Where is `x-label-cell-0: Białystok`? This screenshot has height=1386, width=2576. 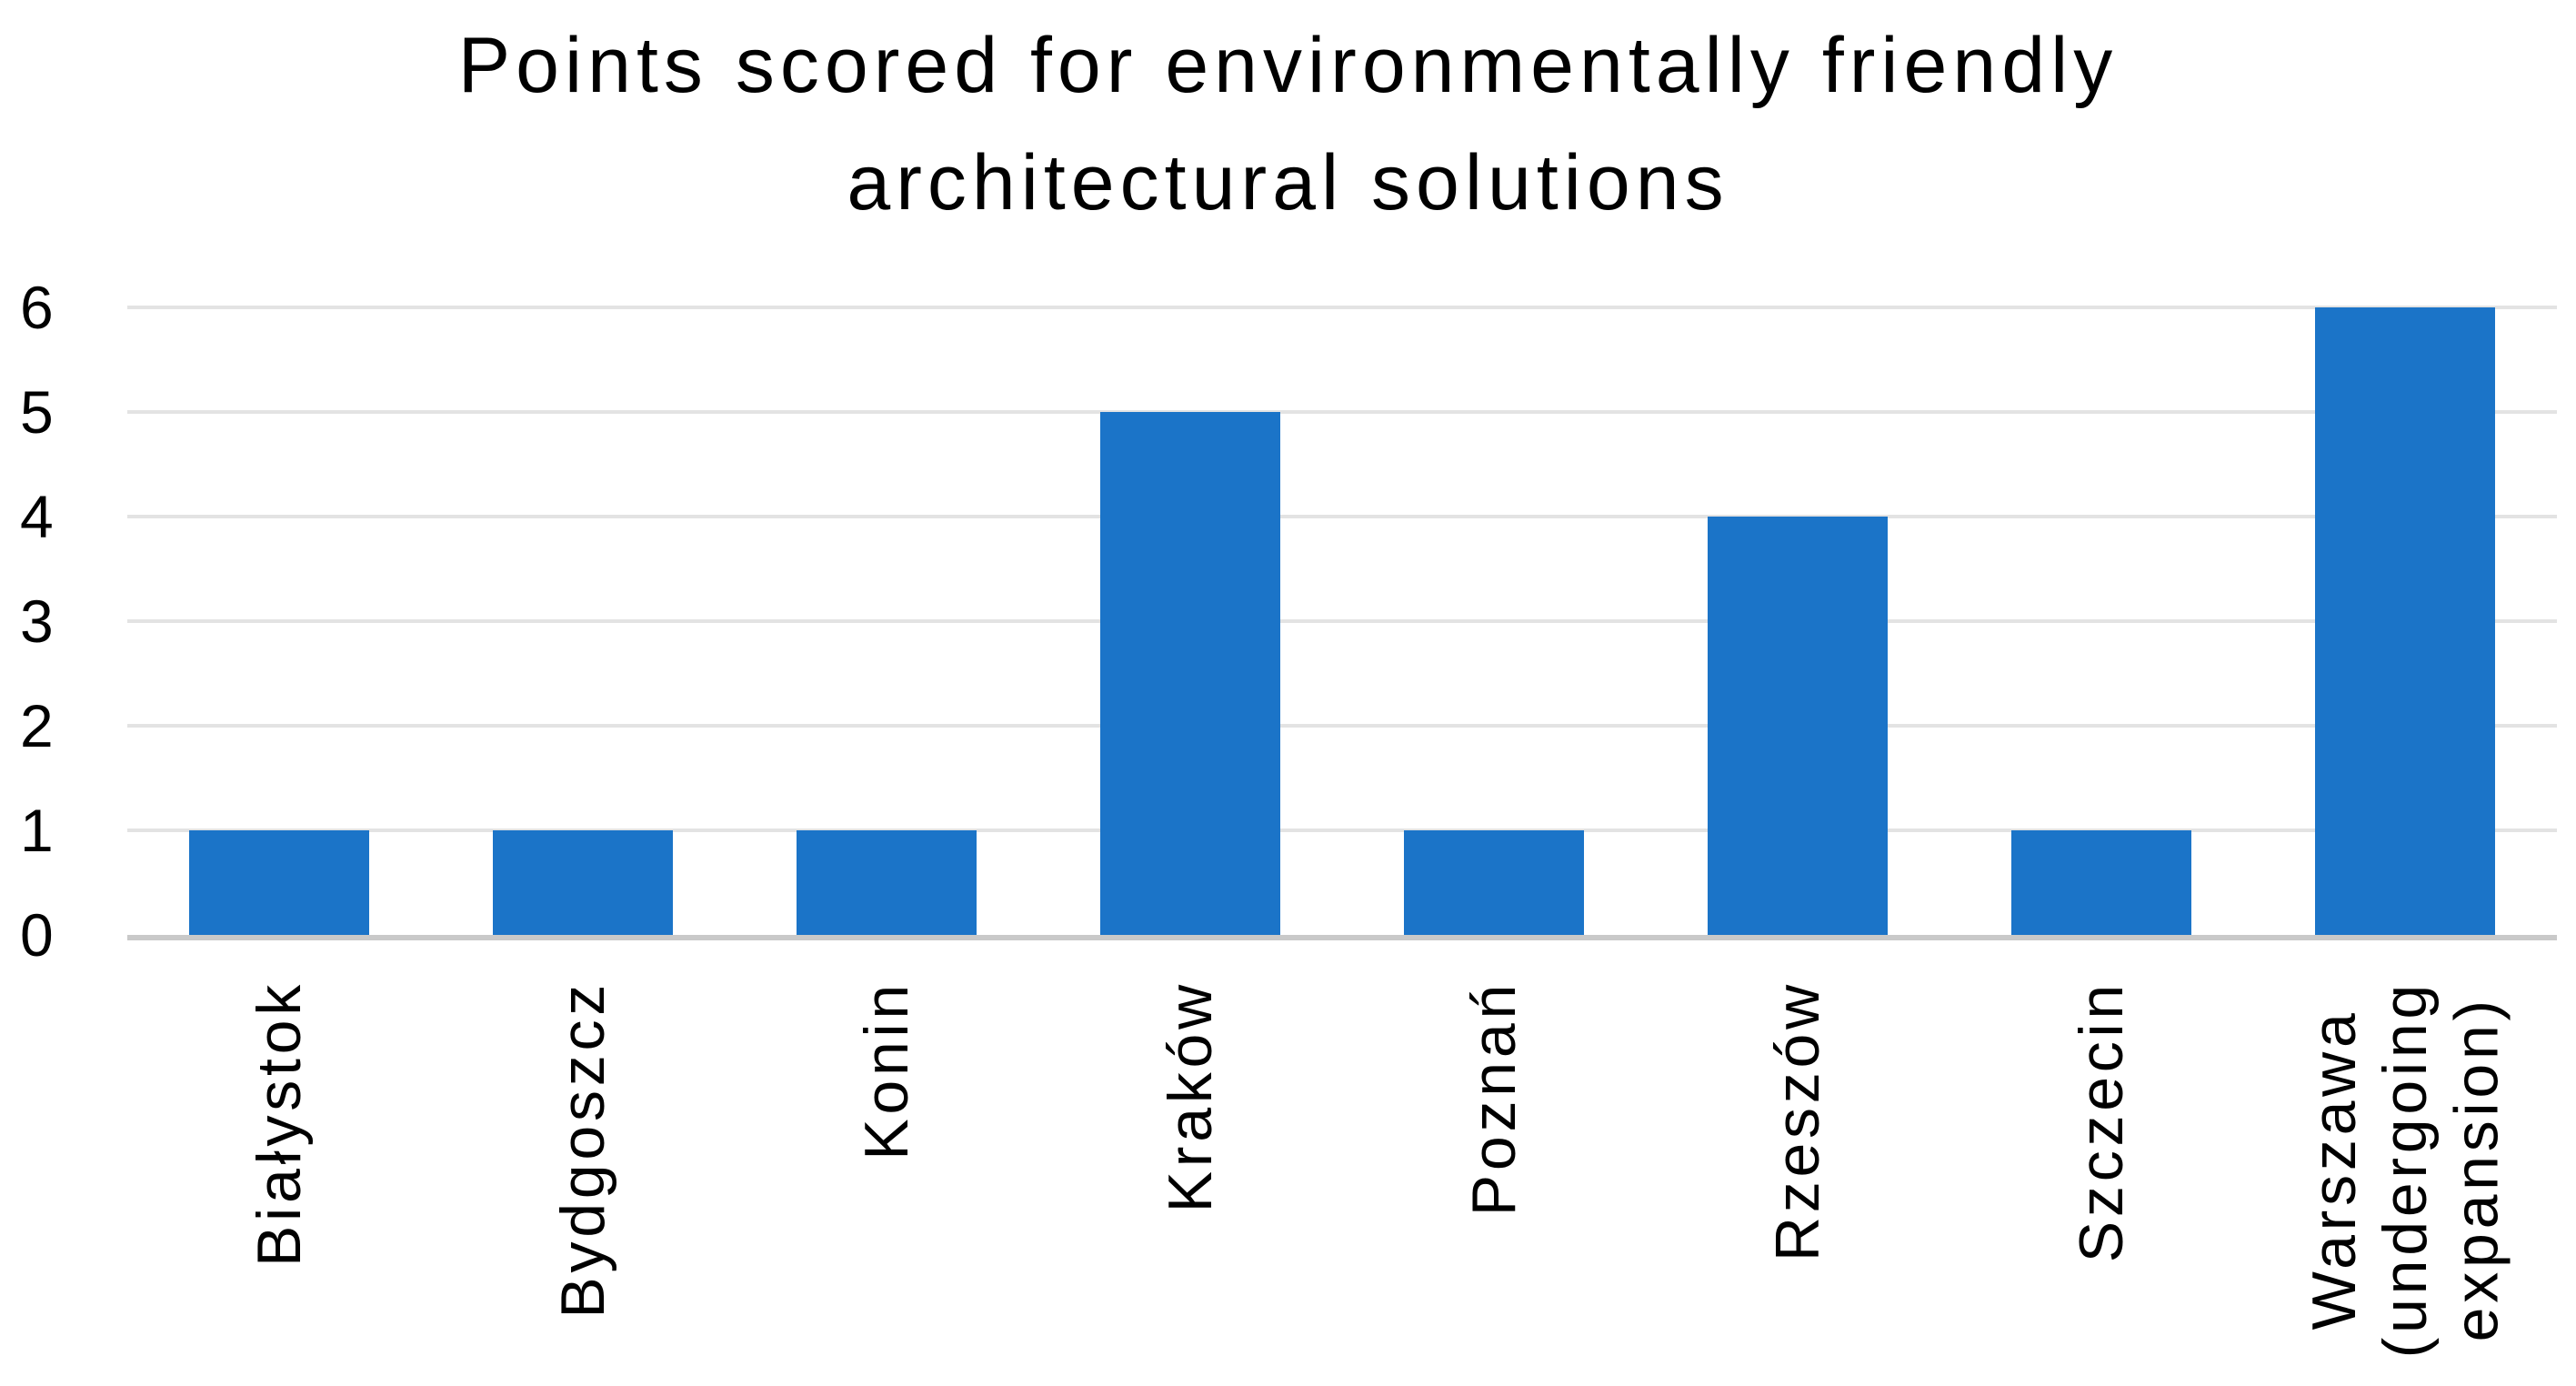
x-label-cell-0: Białystok is located at coordinates (279, 1183).